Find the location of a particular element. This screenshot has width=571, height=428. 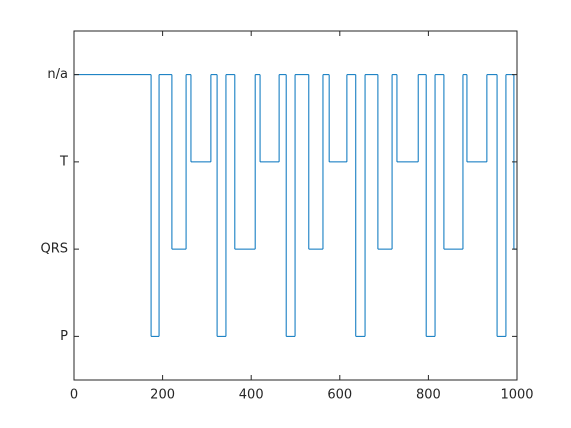

y-tick-label: T is located at coordinates (63, 161).